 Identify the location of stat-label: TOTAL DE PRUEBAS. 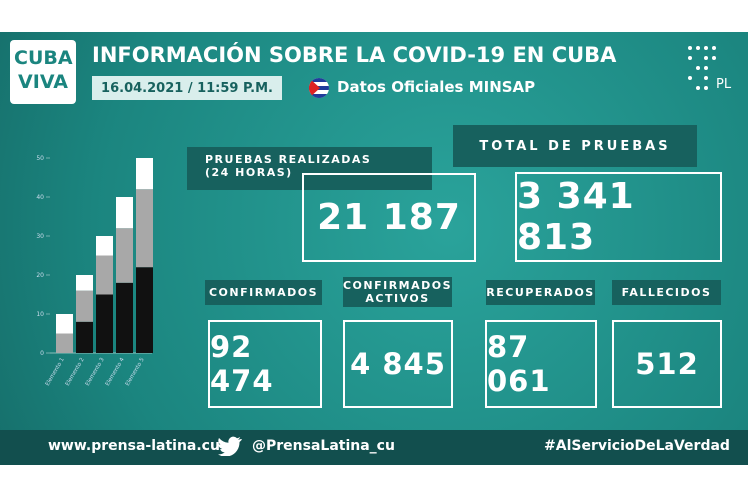
(575, 146).